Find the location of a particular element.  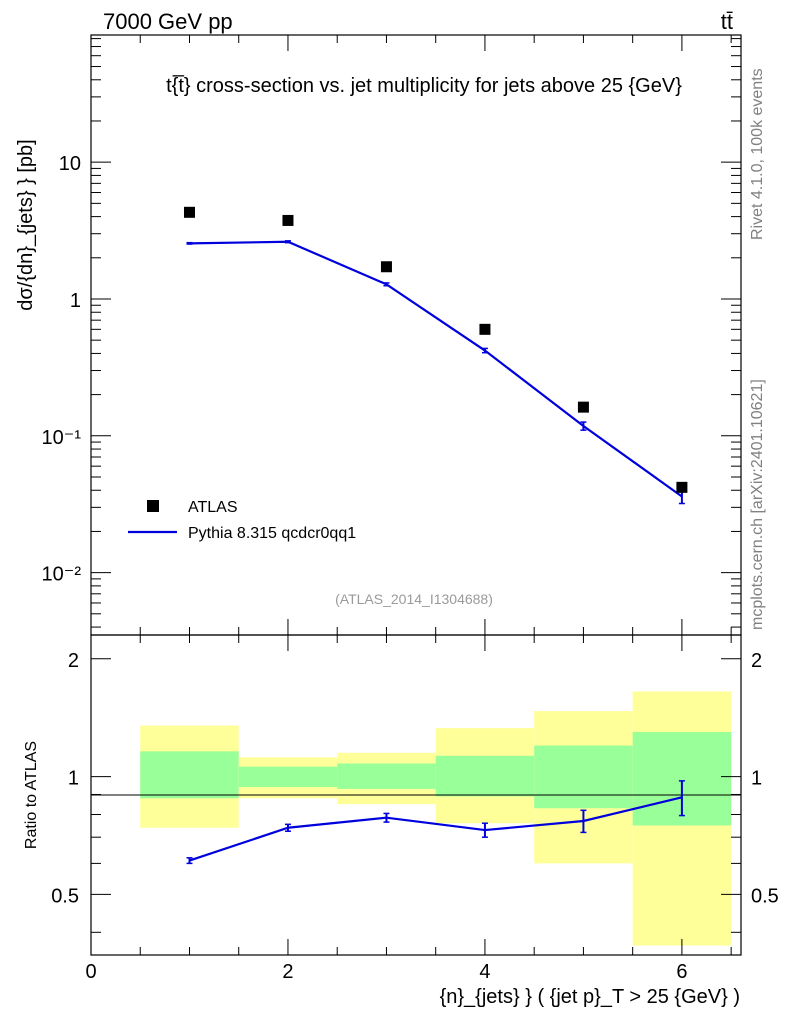

process-label: tt̄ is located at coordinates (727, 21).